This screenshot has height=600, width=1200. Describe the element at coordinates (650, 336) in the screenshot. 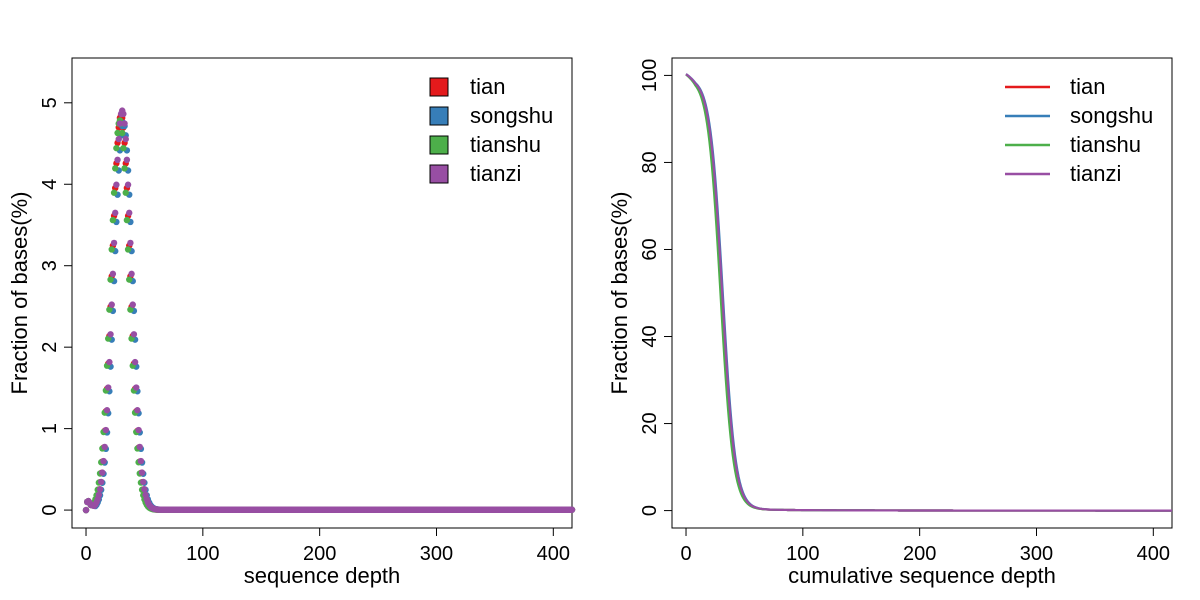

I see `y-tick-label: 40` at that location.